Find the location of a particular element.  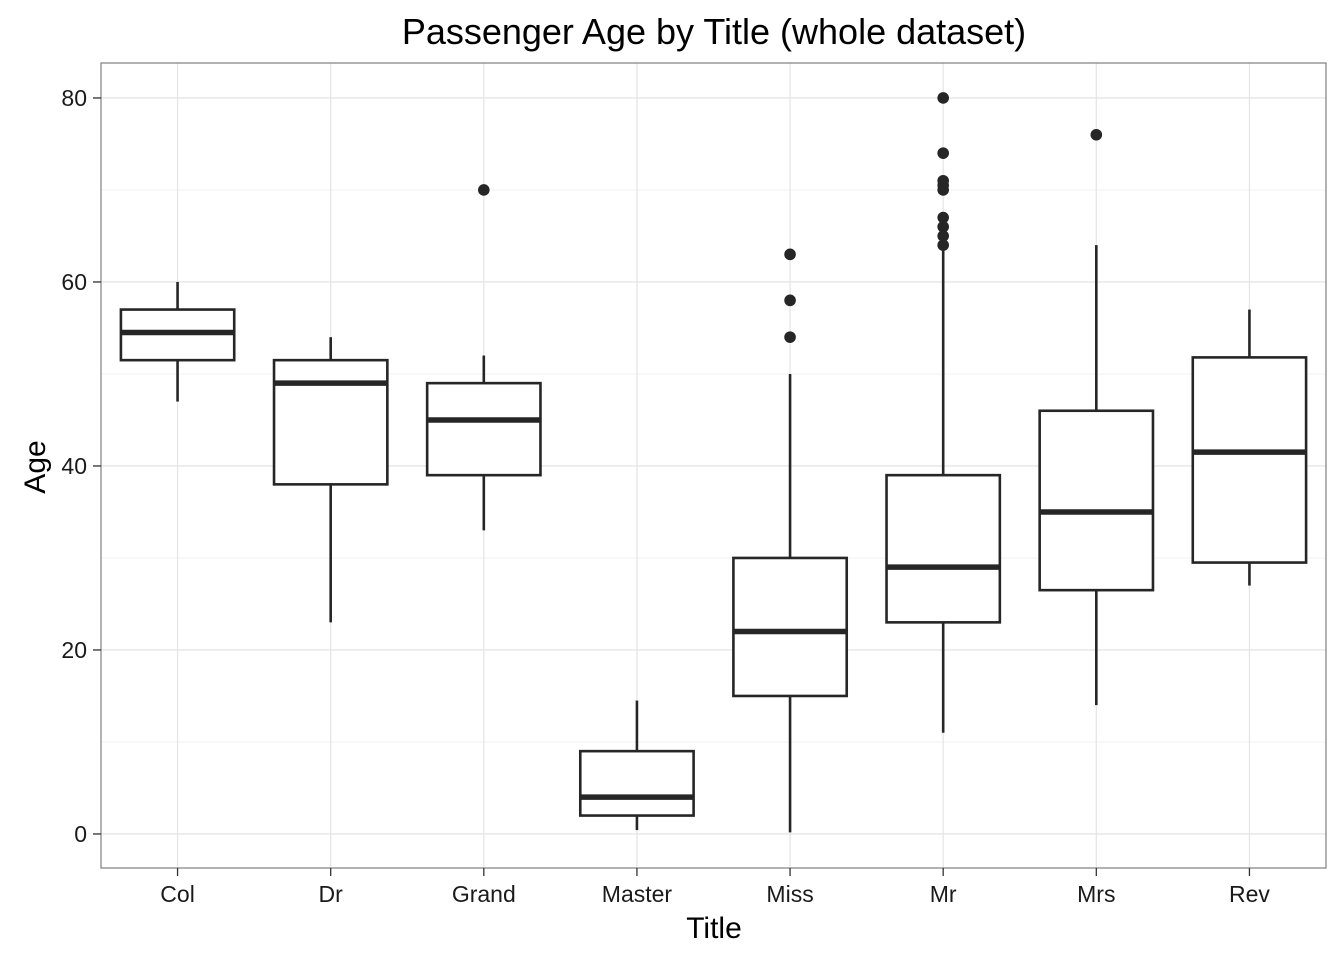

y-tick-label: 80 is located at coordinates (74, 98).